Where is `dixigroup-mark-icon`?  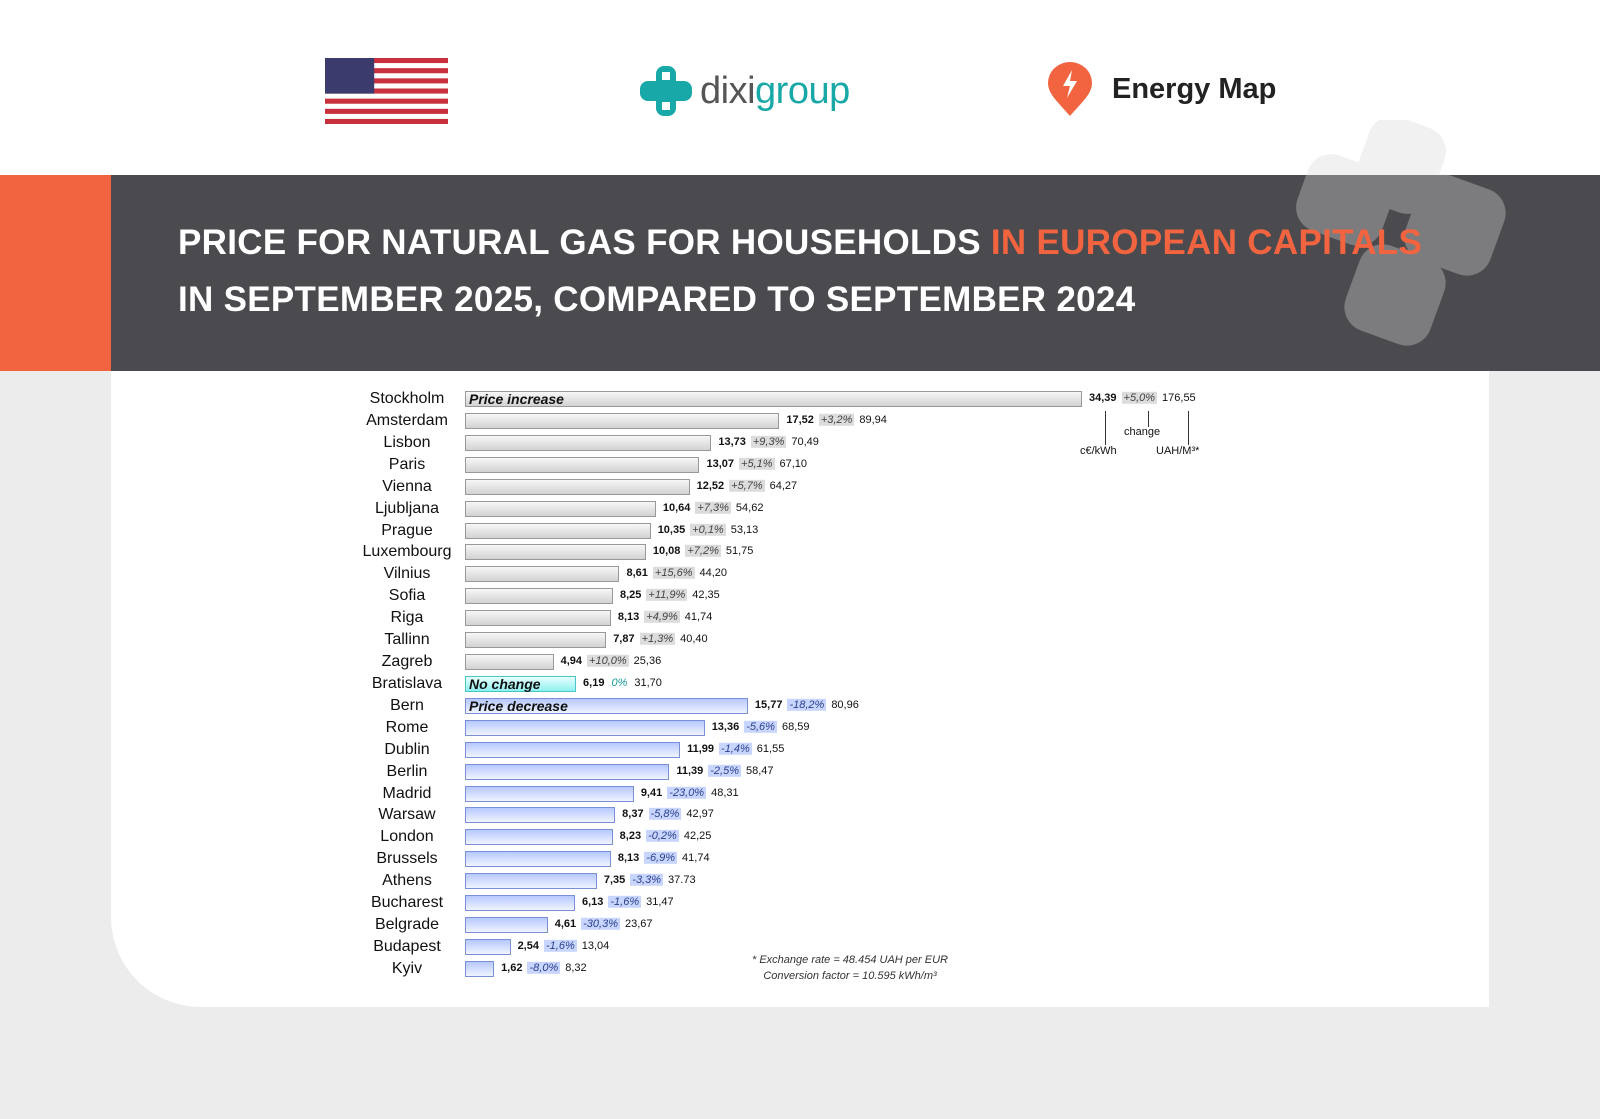
dixigroup-mark-icon is located at coordinates (666, 91).